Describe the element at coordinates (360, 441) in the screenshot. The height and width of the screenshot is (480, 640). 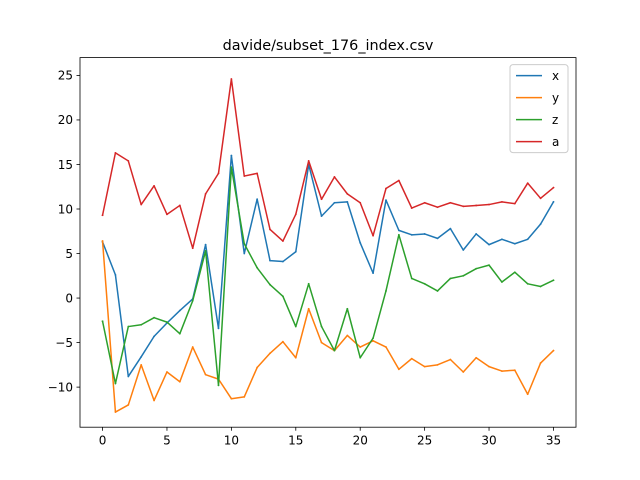
I see `x-tick-label: 20` at that location.